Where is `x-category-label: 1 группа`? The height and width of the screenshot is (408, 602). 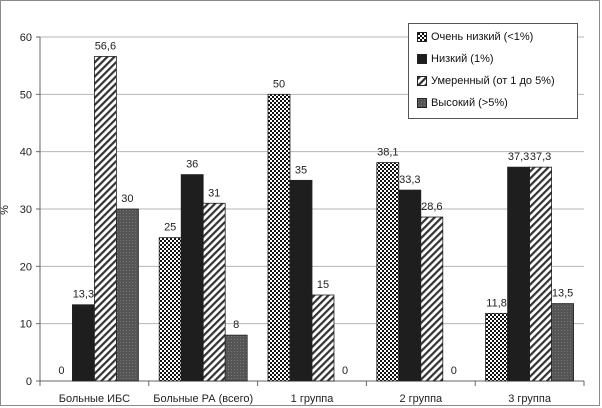 x-category-label: 1 группа is located at coordinates (313, 399).